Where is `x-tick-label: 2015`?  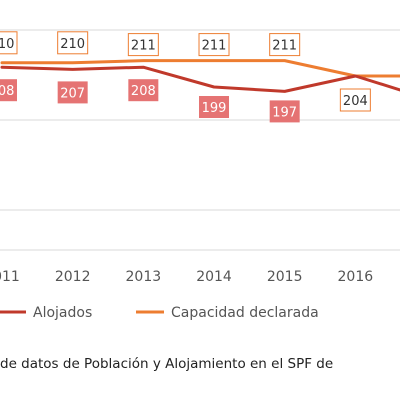 x-tick-label: 2015 is located at coordinates (285, 277).